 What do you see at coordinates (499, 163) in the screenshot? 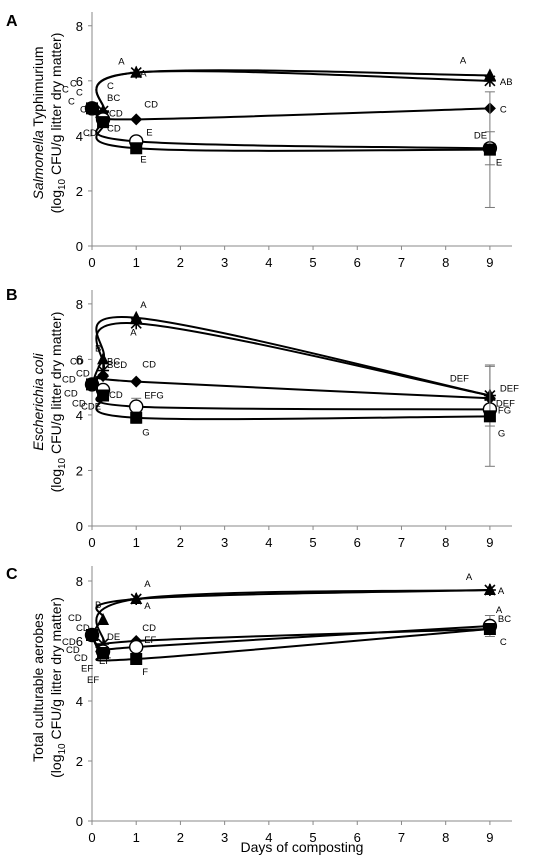
I see `significance-label: E` at bounding box center [499, 163].